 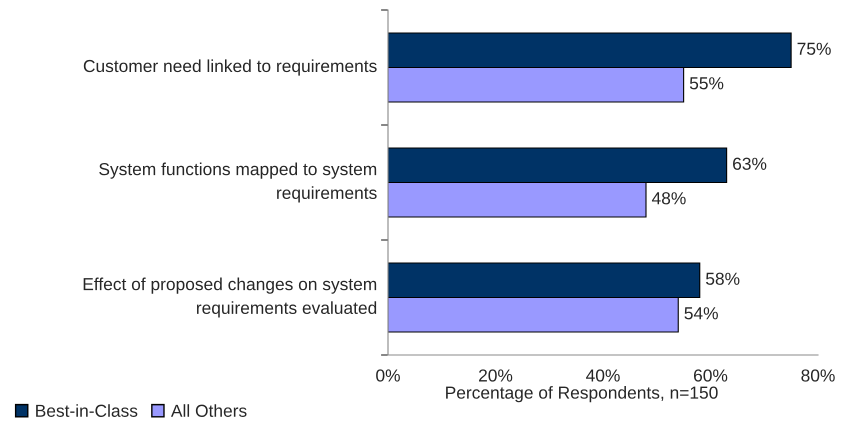 What do you see at coordinates (230, 67) in the screenshot?
I see `y-tick-label: Customer need linked to requirements` at bounding box center [230, 67].